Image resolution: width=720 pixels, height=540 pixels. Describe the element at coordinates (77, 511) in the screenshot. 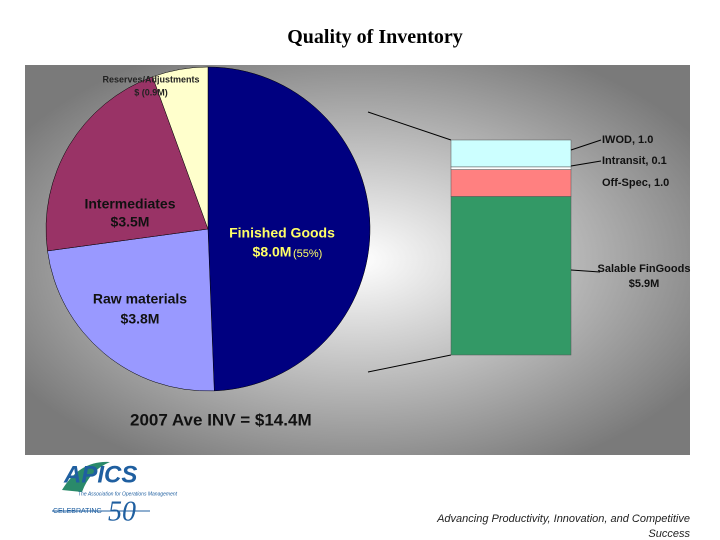

I see `celebrating: CELEBRATING` at that location.